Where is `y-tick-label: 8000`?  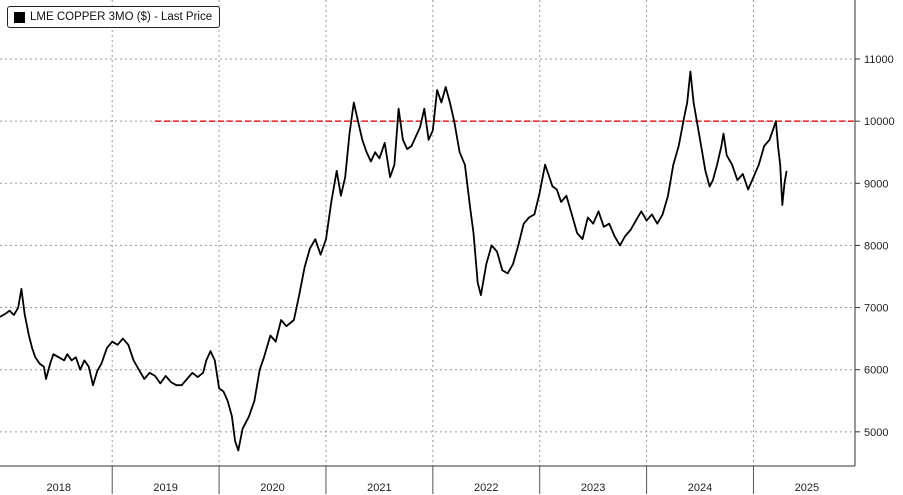 y-tick-label: 8000 is located at coordinates (876, 246).